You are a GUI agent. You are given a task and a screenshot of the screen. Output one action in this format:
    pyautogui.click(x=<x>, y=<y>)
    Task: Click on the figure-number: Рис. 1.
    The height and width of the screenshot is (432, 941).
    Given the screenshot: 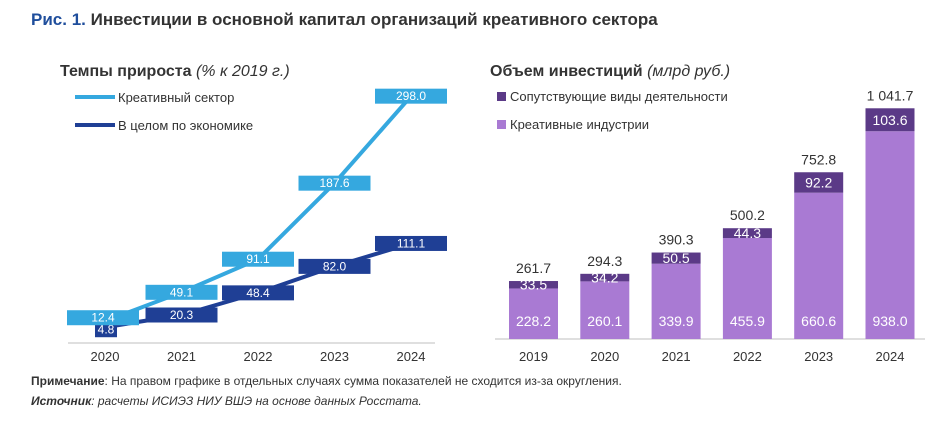 What is the action you would take?
    pyautogui.click(x=58, y=19)
    